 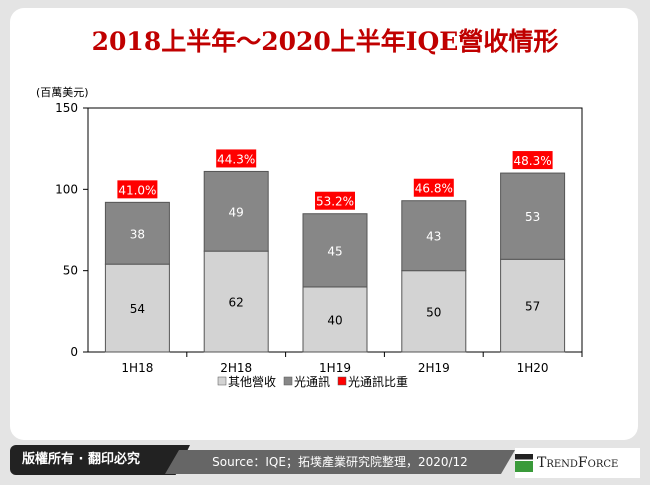 I want to click on x-tick-label: 1H18, so click(x=137, y=368).